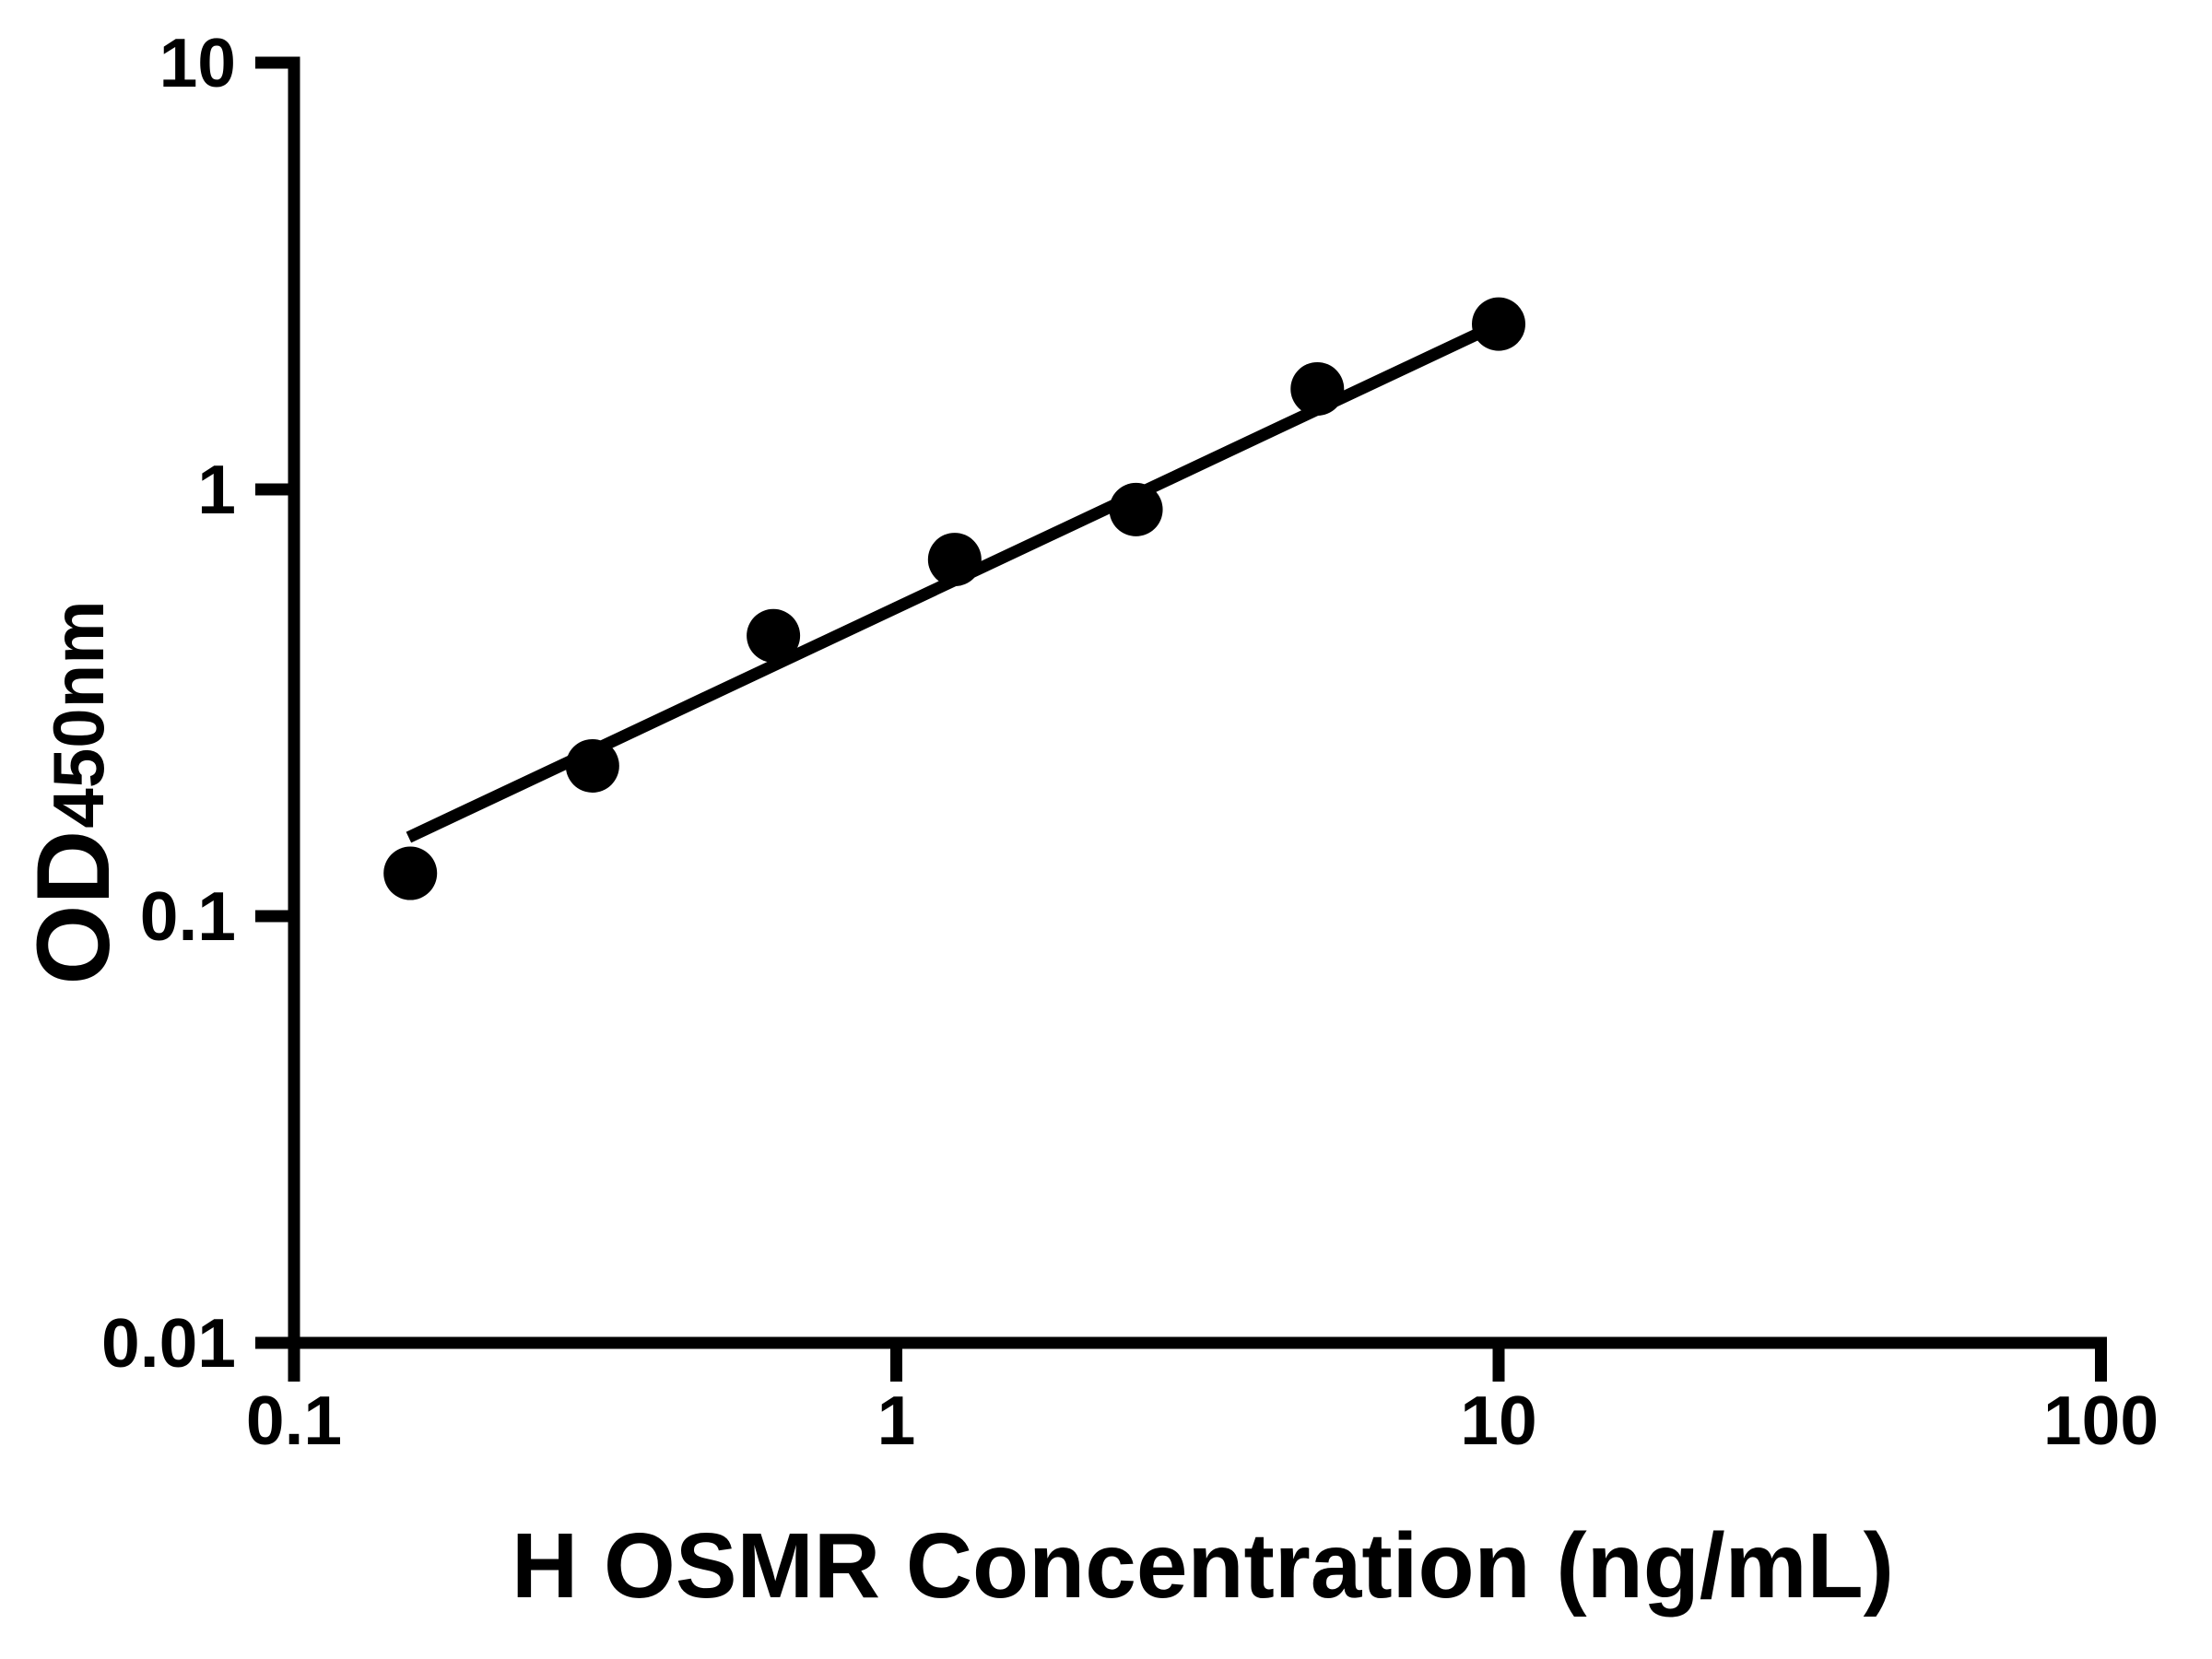 This screenshot has width=2212, height=1659. What do you see at coordinates (78, 714) in the screenshot?
I see `y-axis-title-subscript: 450nm` at bounding box center [78, 714].